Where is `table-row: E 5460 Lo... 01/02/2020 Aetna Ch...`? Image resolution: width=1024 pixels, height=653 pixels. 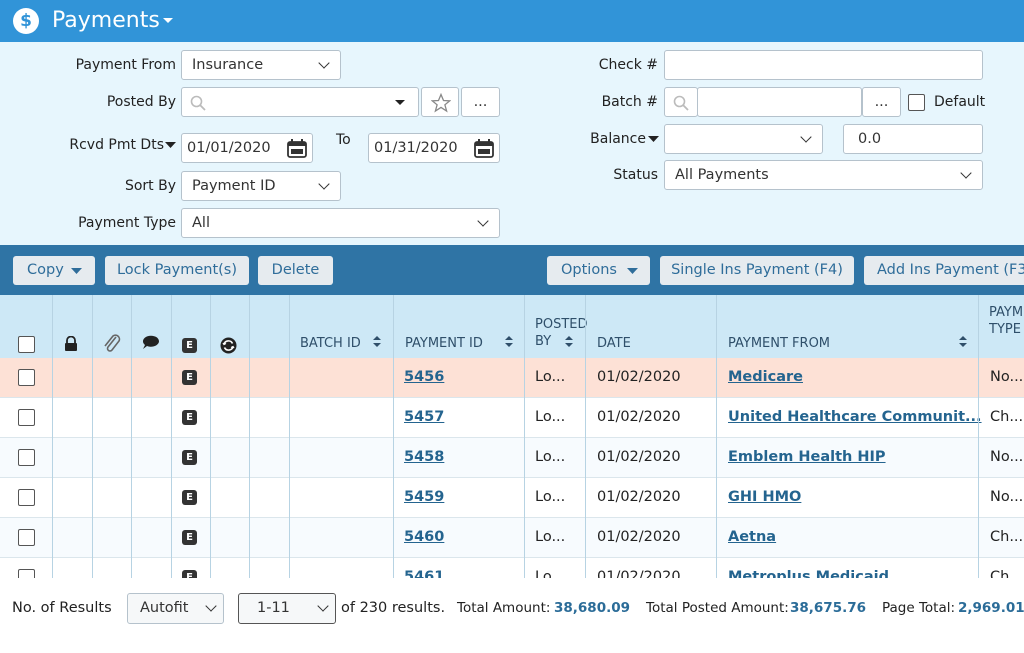
table-row: E 5460 Lo... 01/02/2020 Aetna Ch... is located at coordinates (512, 538).